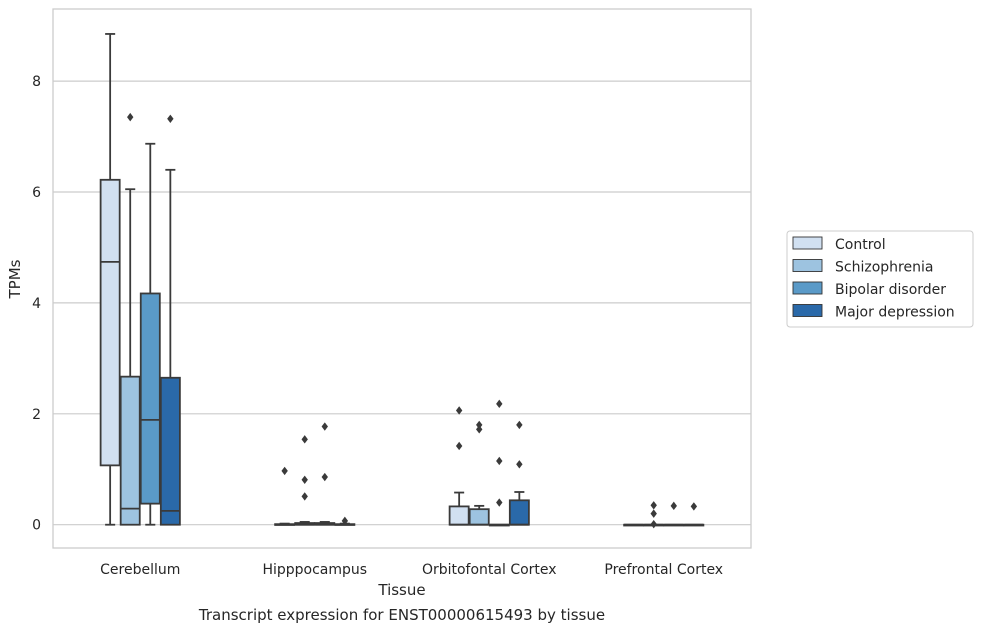 Image resolution: width=983 pixels, height=634 pixels. I want to click on legend-label: Control, so click(860, 245).